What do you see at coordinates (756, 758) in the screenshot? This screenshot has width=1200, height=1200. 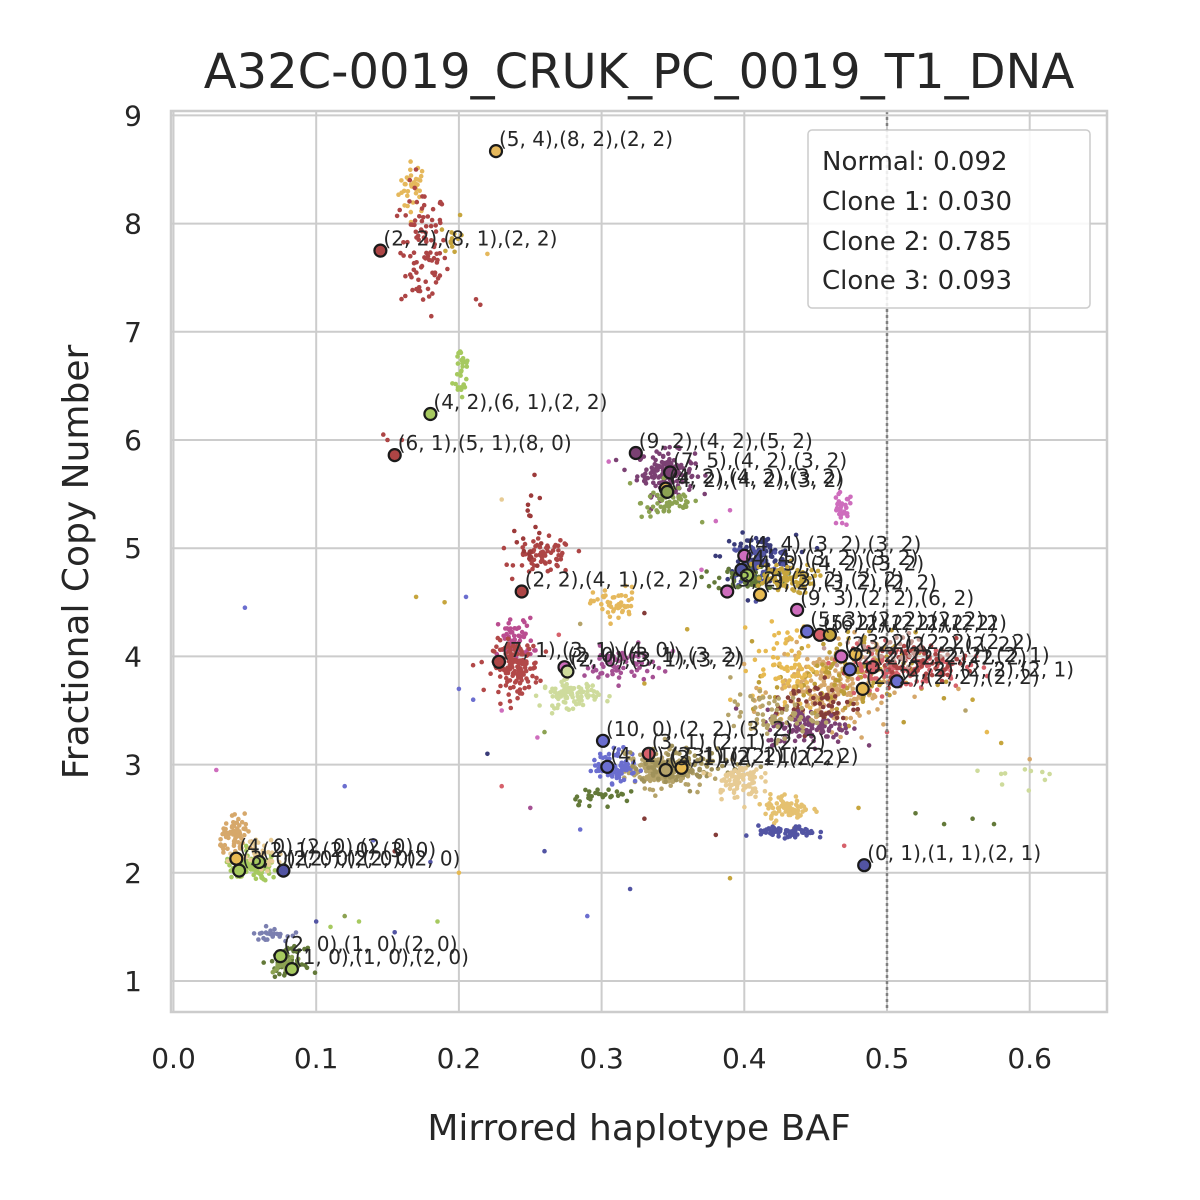 I see `state-label: (3, 1),(2, 1),(2, 2)` at bounding box center [756, 758].